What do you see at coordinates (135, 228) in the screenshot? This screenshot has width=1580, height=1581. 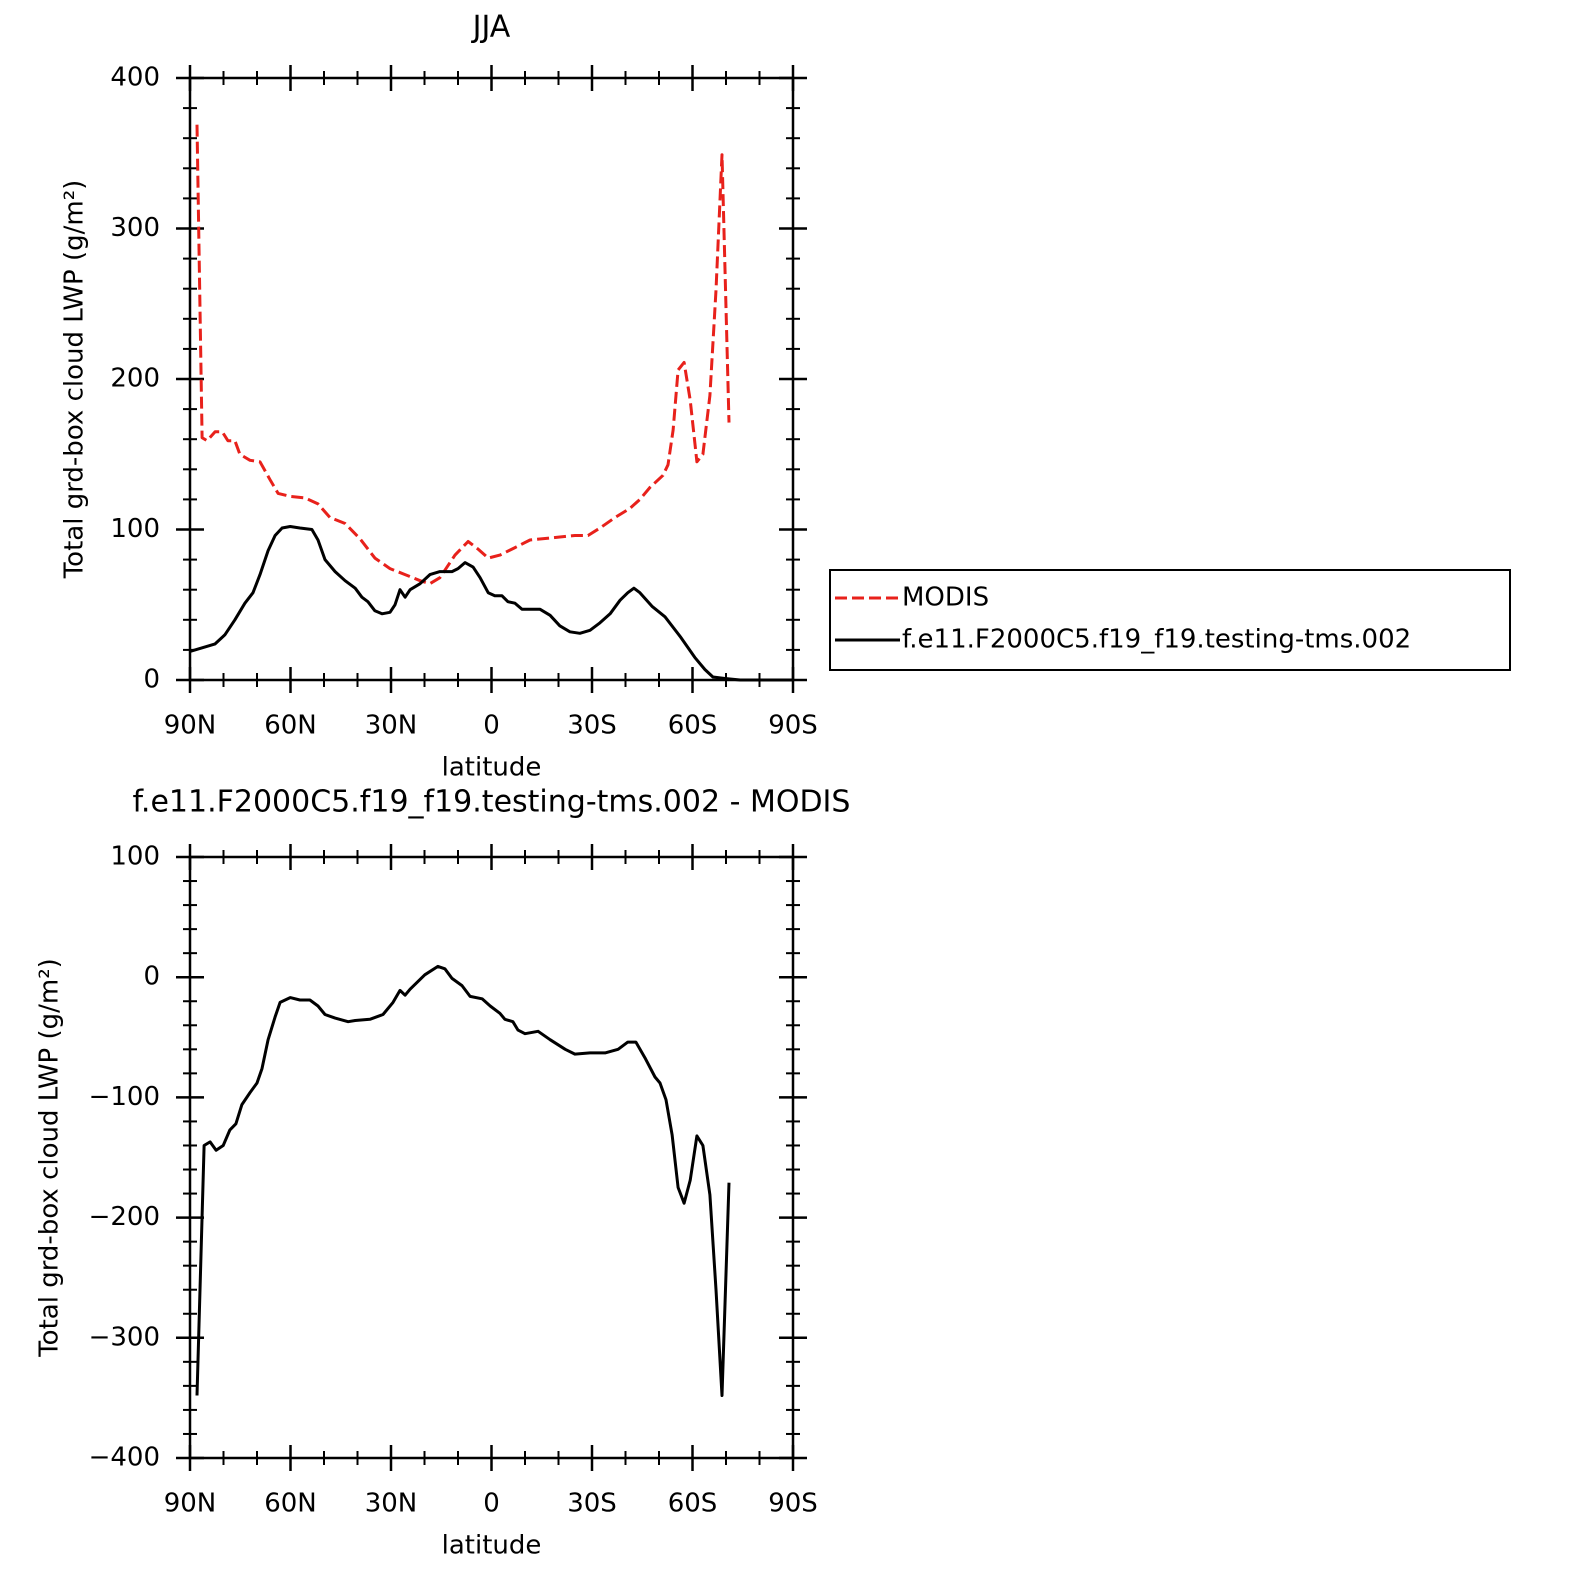 I see `y-tick-label: 300` at bounding box center [135, 228].